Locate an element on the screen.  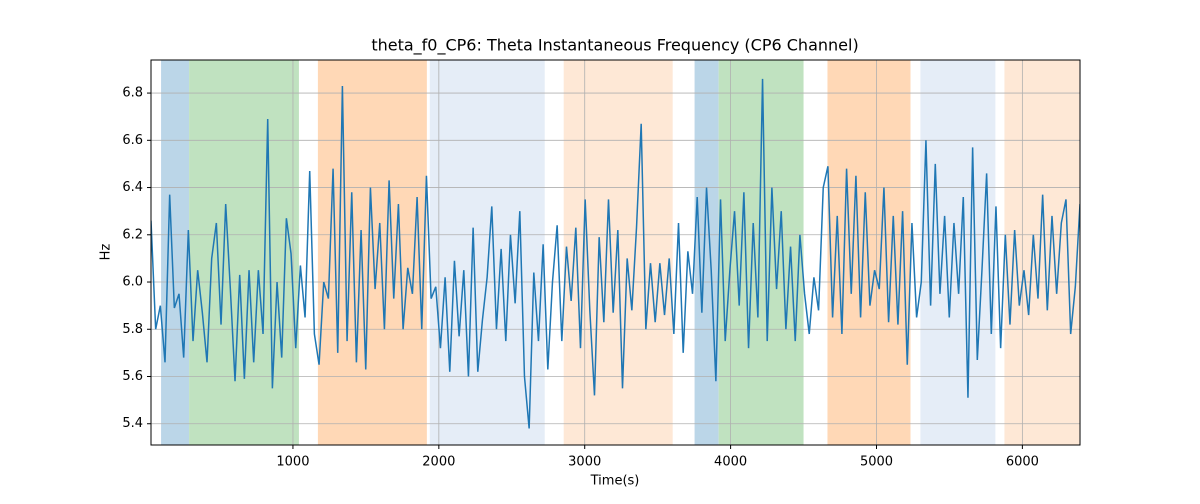
y-tick-label: 6.4 is located at coordinates (132, 187).